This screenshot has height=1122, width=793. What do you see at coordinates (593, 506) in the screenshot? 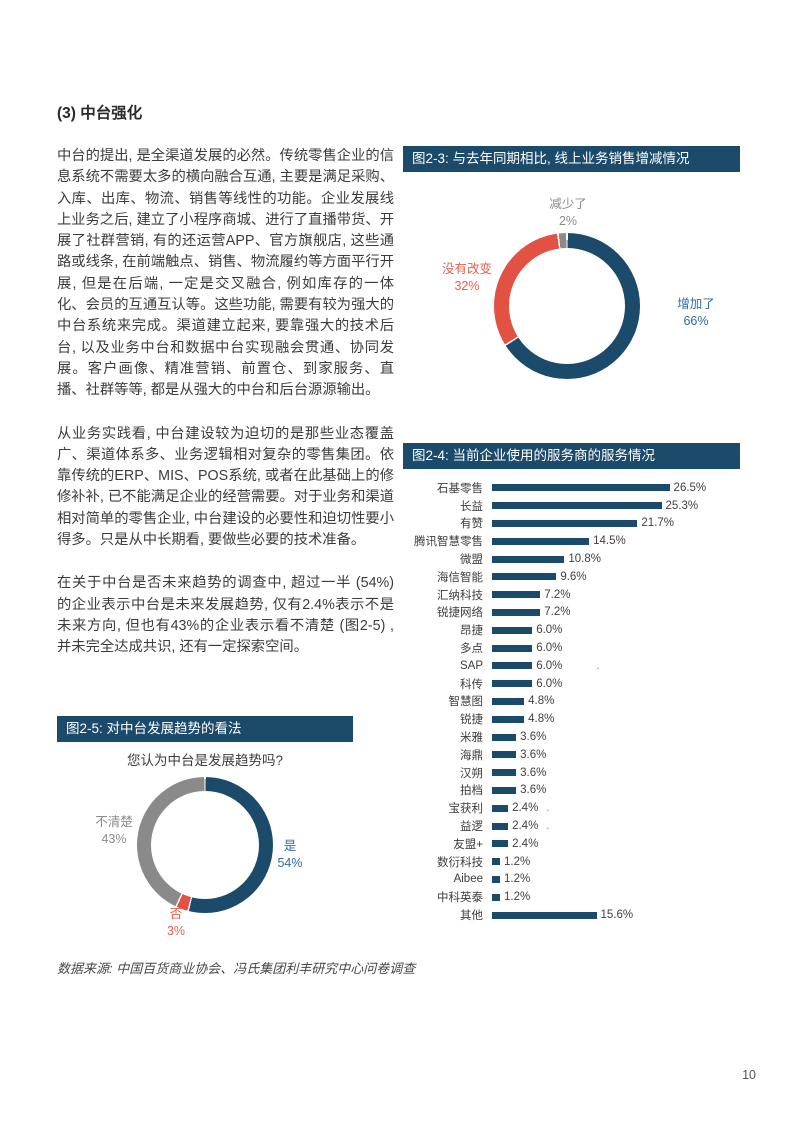
I see `bar-row: 长益 25.3%` at bounding box center [593, 506].